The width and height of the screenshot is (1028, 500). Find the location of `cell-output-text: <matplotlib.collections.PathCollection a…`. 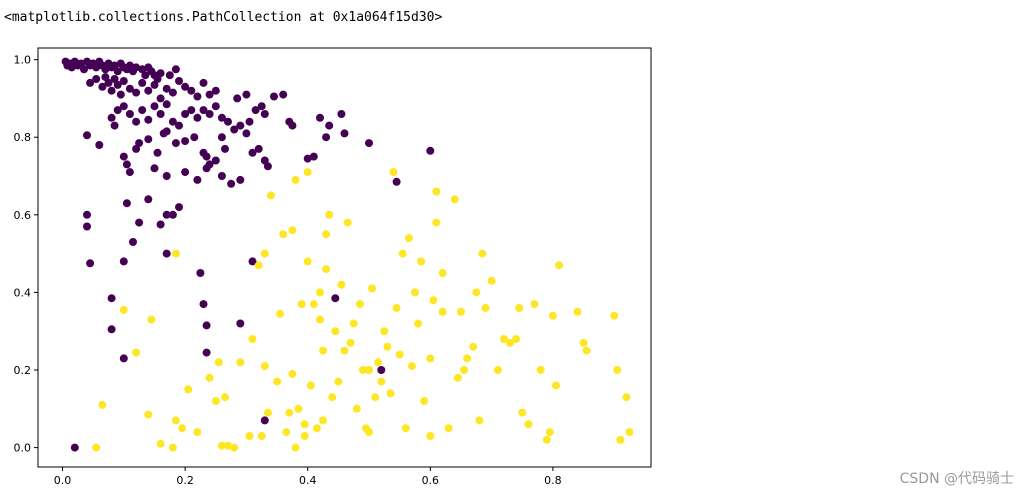

cell-output-text: <matplotlib.collections.PathCollection a… is located at coordinates (223, 17).